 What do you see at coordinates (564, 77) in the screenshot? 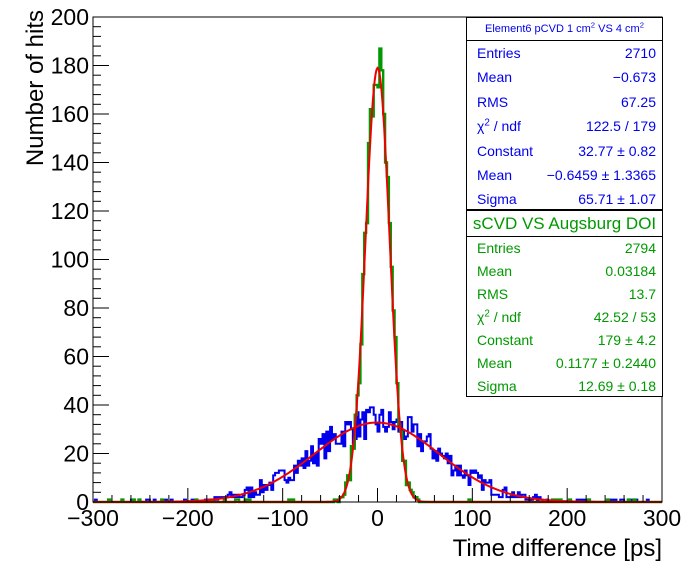
I see `stats-row-mean: Mean −0.673` at bounding box center [564, 77].